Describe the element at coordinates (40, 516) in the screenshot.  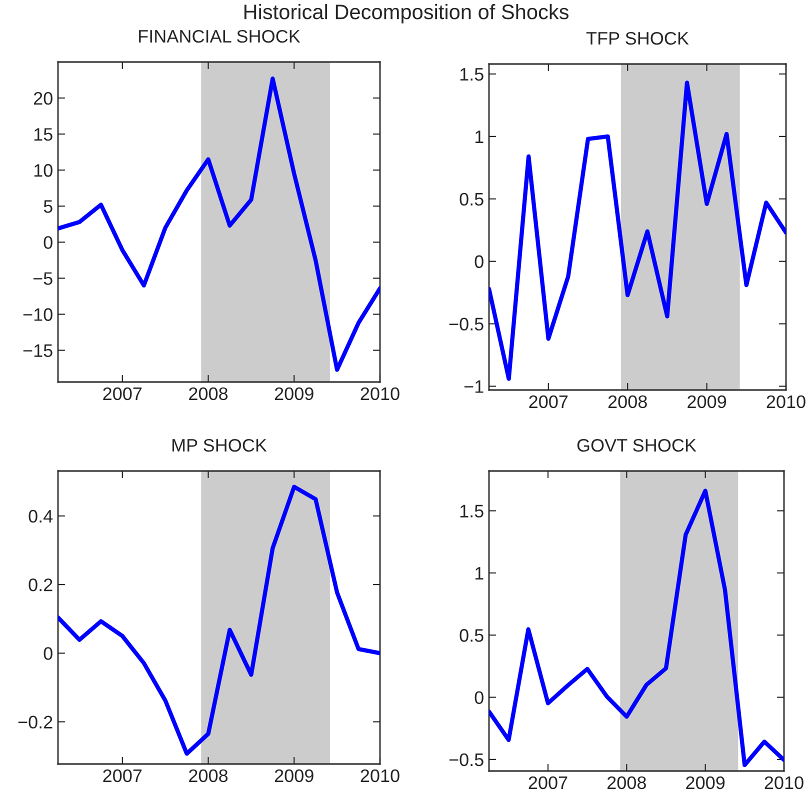
I see `y-tick-label: 0.4` at that location.